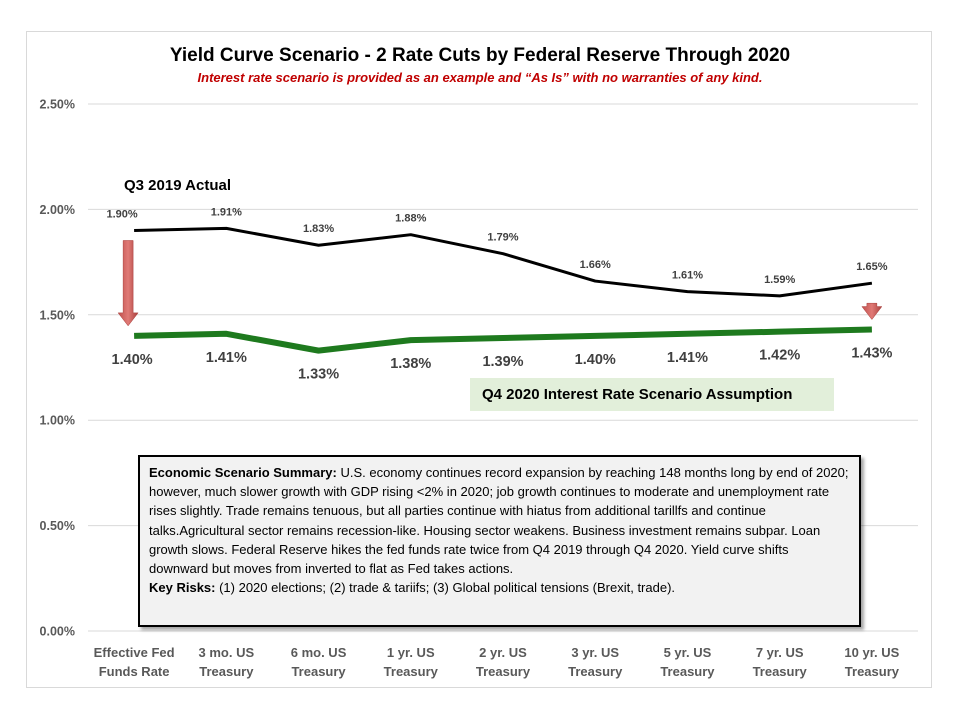 This screenshot has height=720, width=960. What do you see at coordinates (871, 267) in the screenshot?
I see `data-label-actual: 1.65%` at bounding box center [871, 267].